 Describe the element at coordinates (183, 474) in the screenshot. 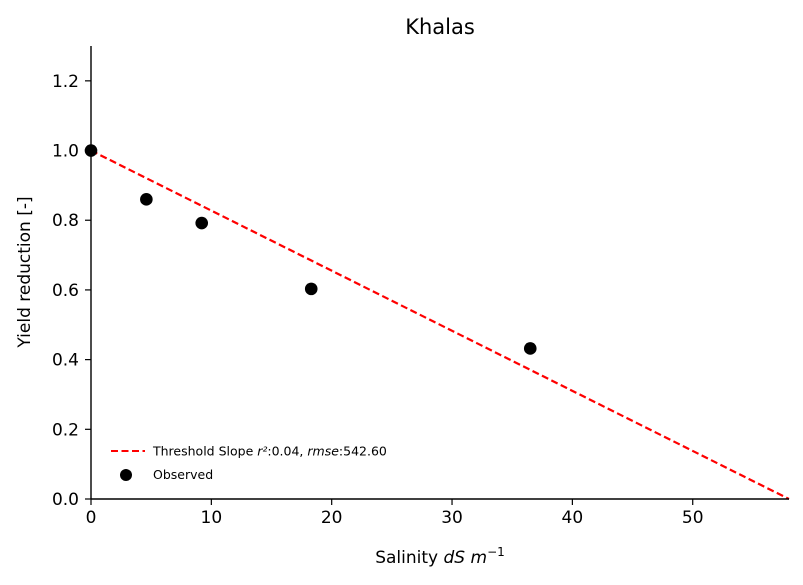

I see `legend-observed-label: Observed` at that location.